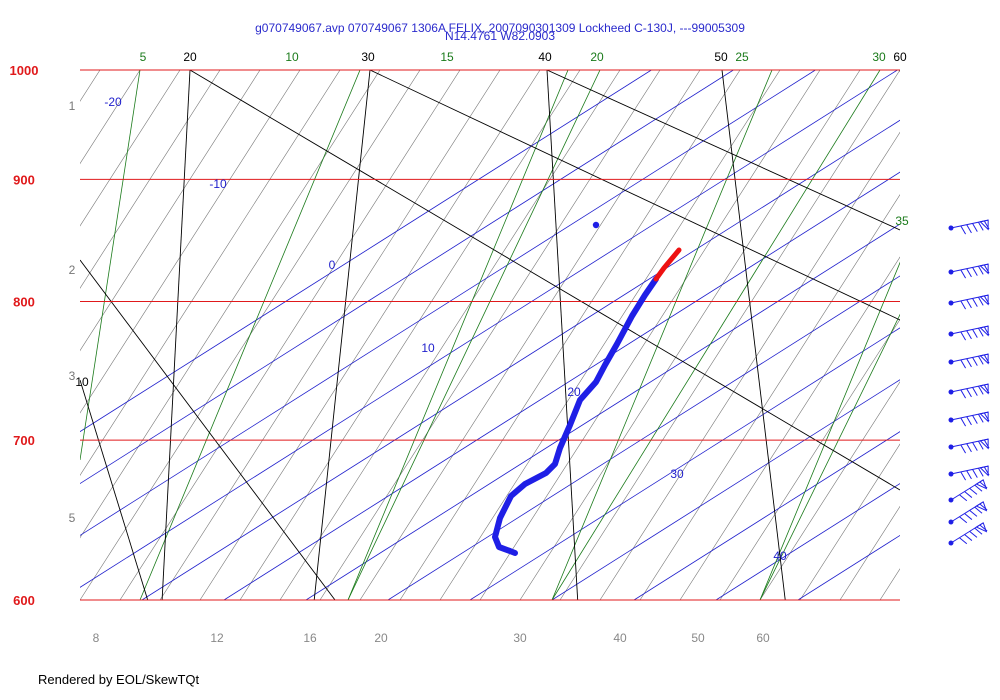 Image resolution: width=1000 pixels, height=700 pixels. Describe the element at coordinates (520, 638) in the screenshot. I see `bottom-axis-label: 30` at that location.